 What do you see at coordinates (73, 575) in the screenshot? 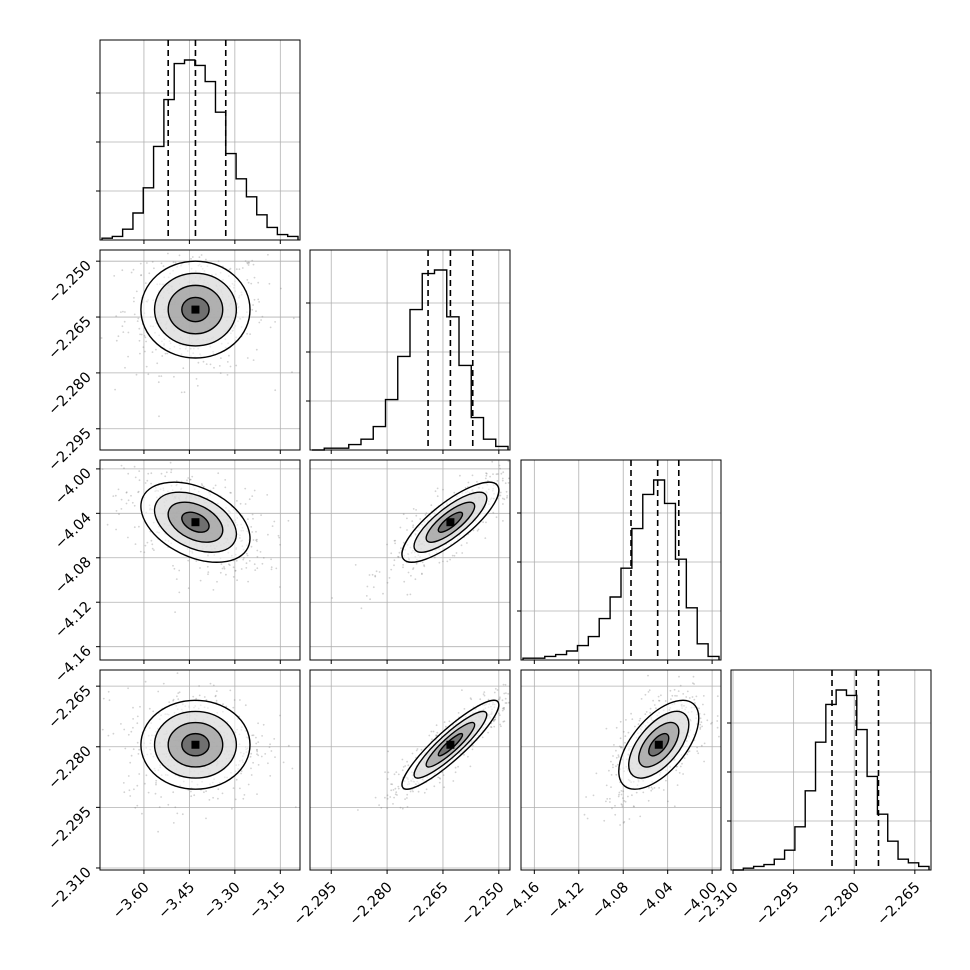
I see `y-tick-label: −4.08` at bounding box center [73, 575].